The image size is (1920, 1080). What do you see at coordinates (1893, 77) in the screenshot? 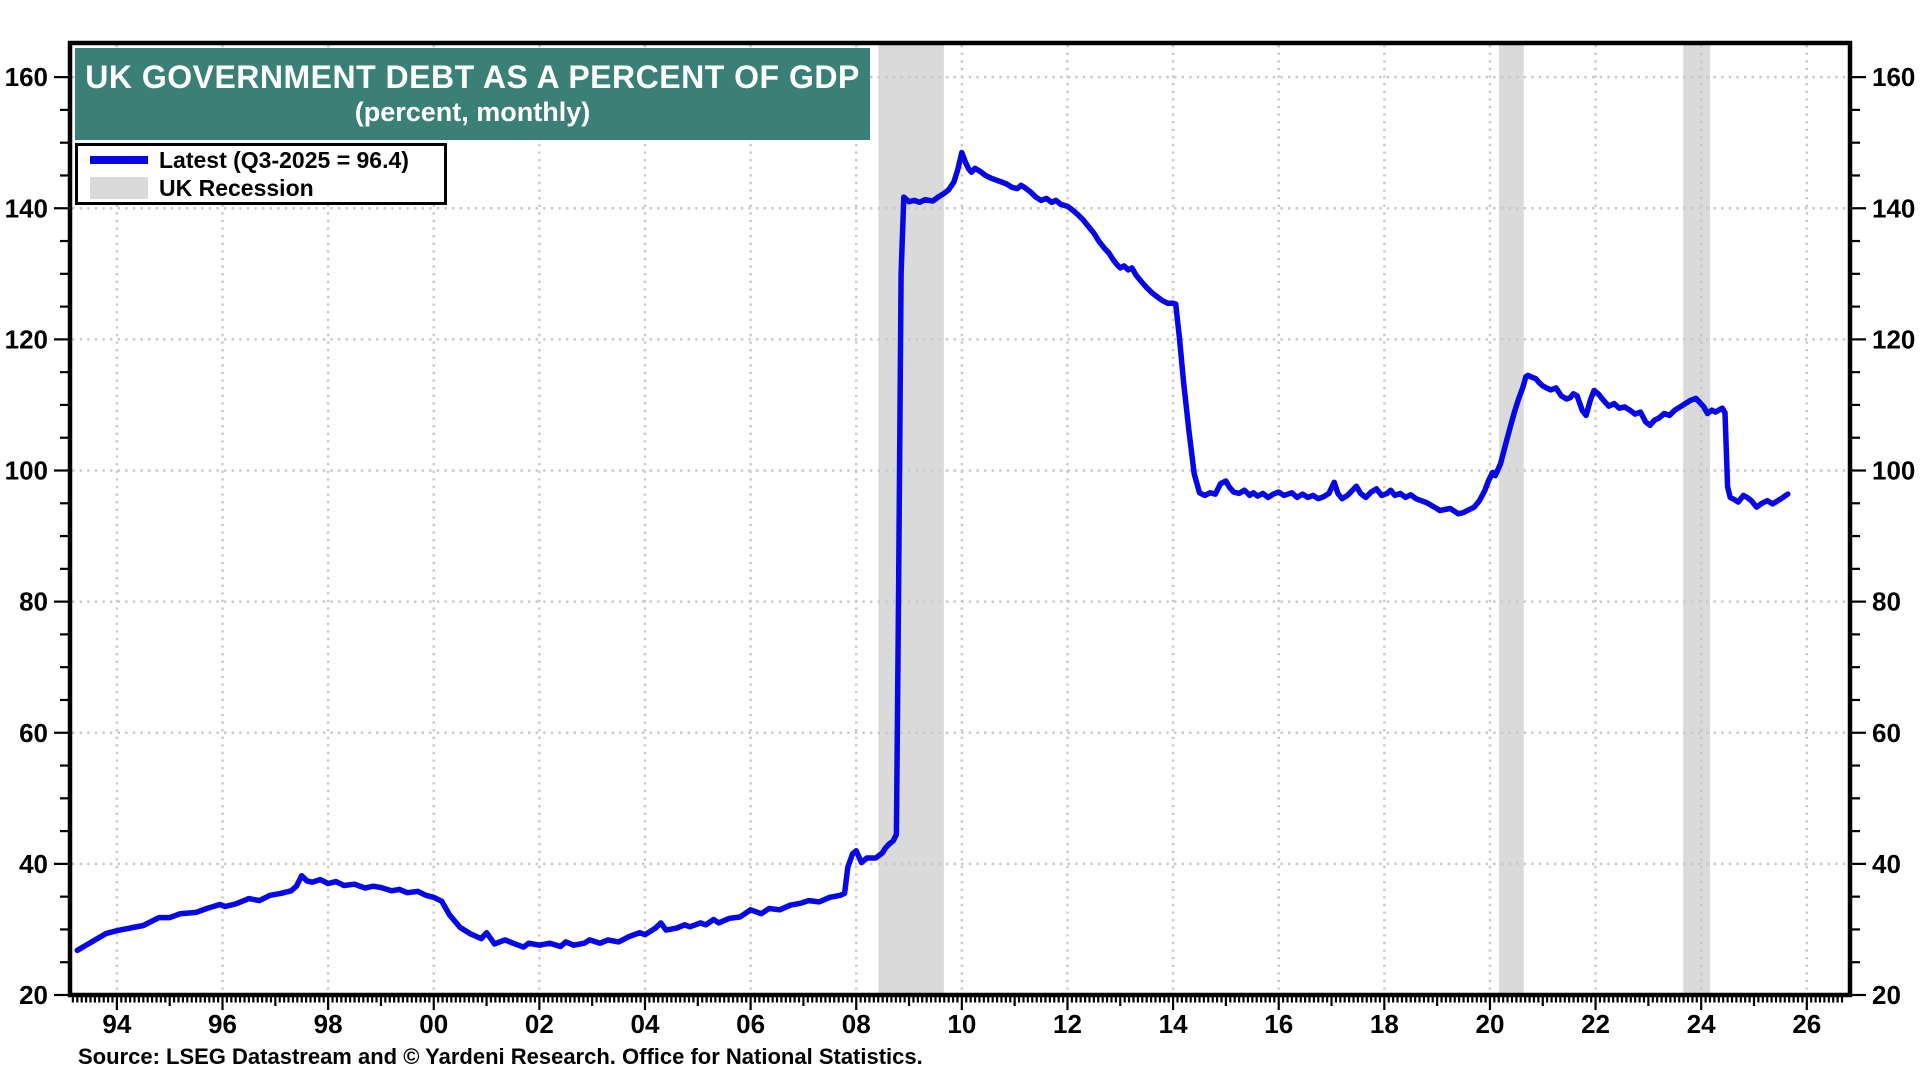
I see `y-tick-label-right: 160` at bounding box center [1893, 77].